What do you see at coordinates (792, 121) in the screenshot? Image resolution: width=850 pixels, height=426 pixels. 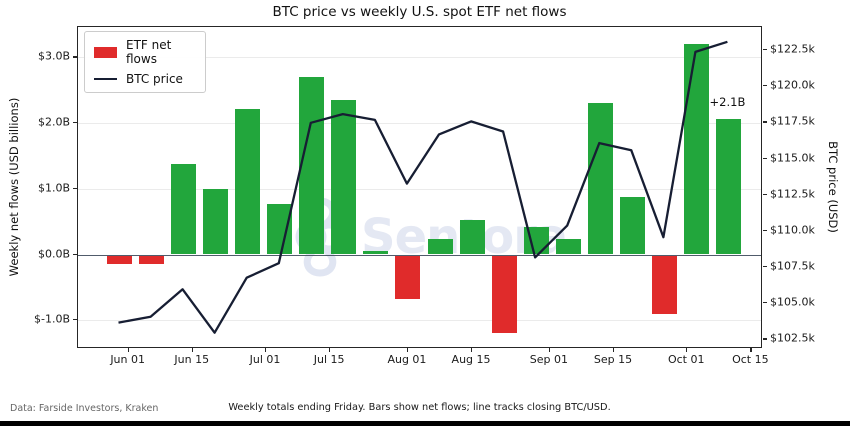 I see `right-y-tick-label: $117.5k` at bounding box center [792, 121].